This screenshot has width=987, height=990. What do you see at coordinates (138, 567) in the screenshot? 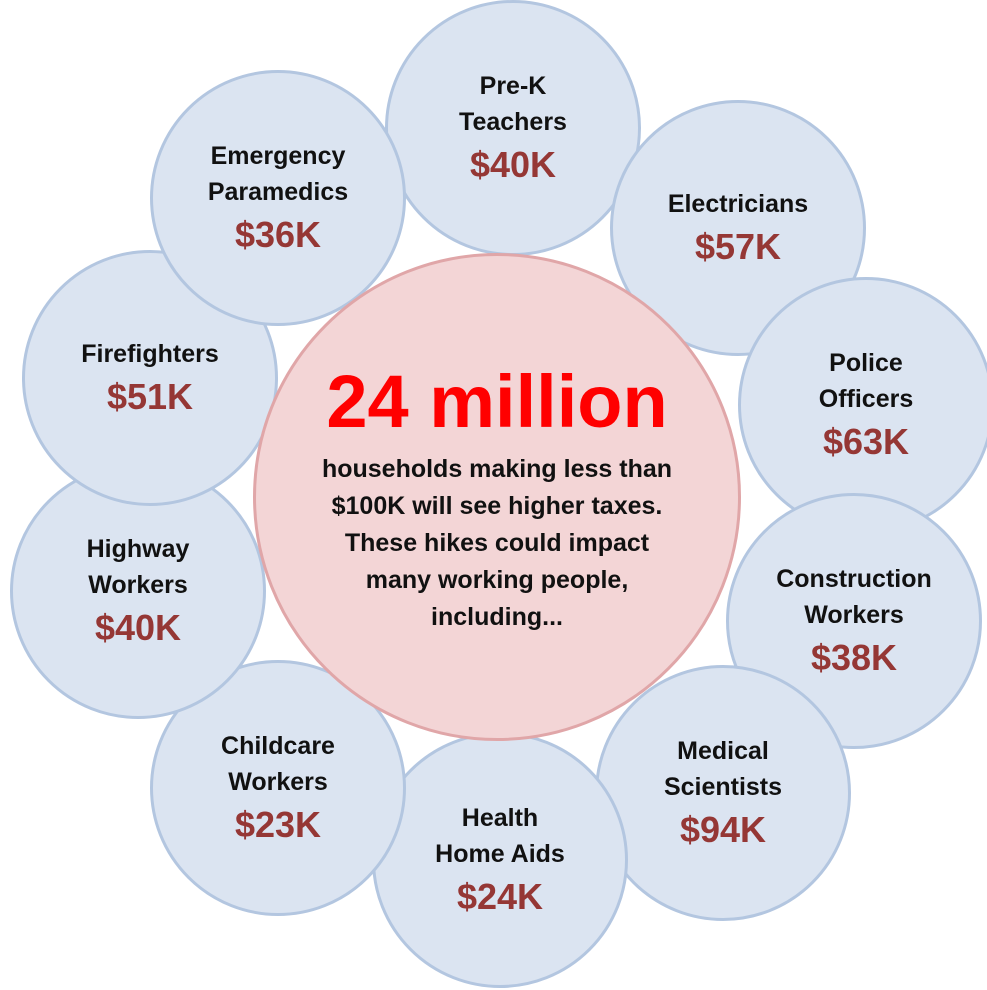
I see `occupation-title: Highway Workers` at bounding box center [138, 567].